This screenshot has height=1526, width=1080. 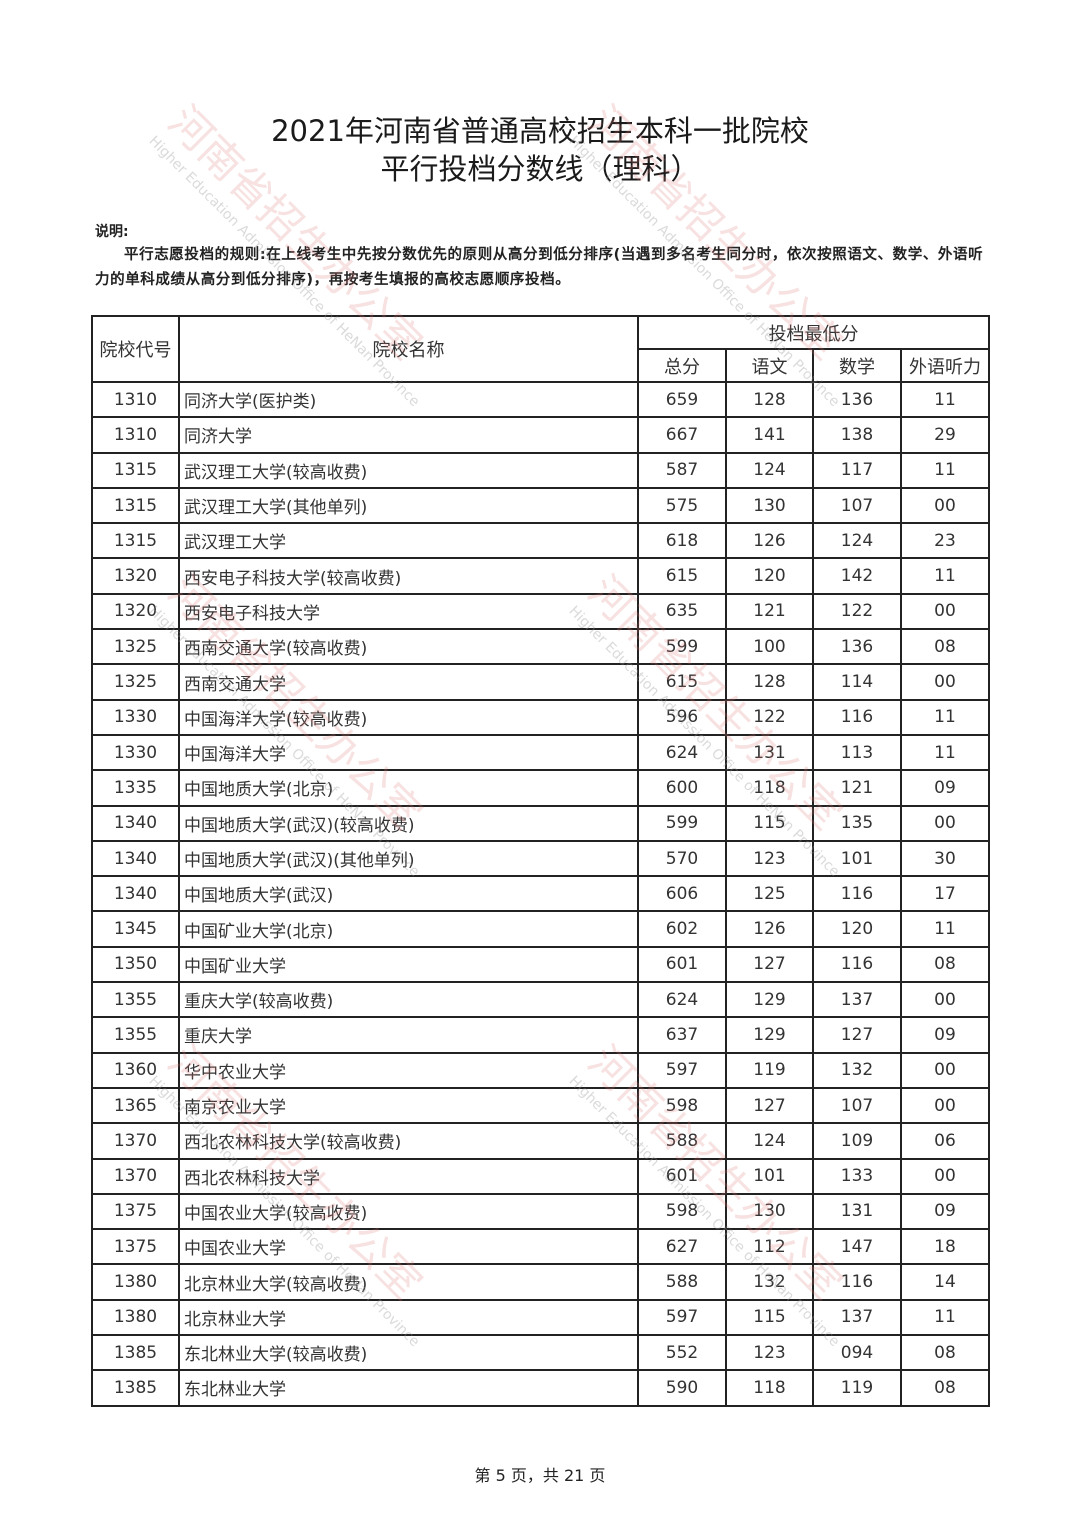 I want to click on chinese-score: 125, so click(x=769, y=894).